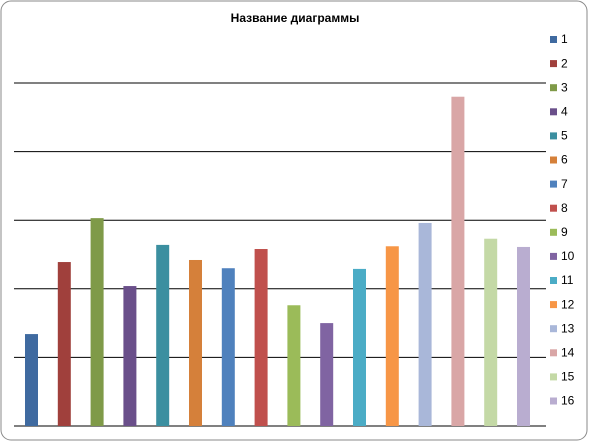 The width and height of the screenshot is (589, 442). I want to click on legend-label: 5, so click(564, 136).